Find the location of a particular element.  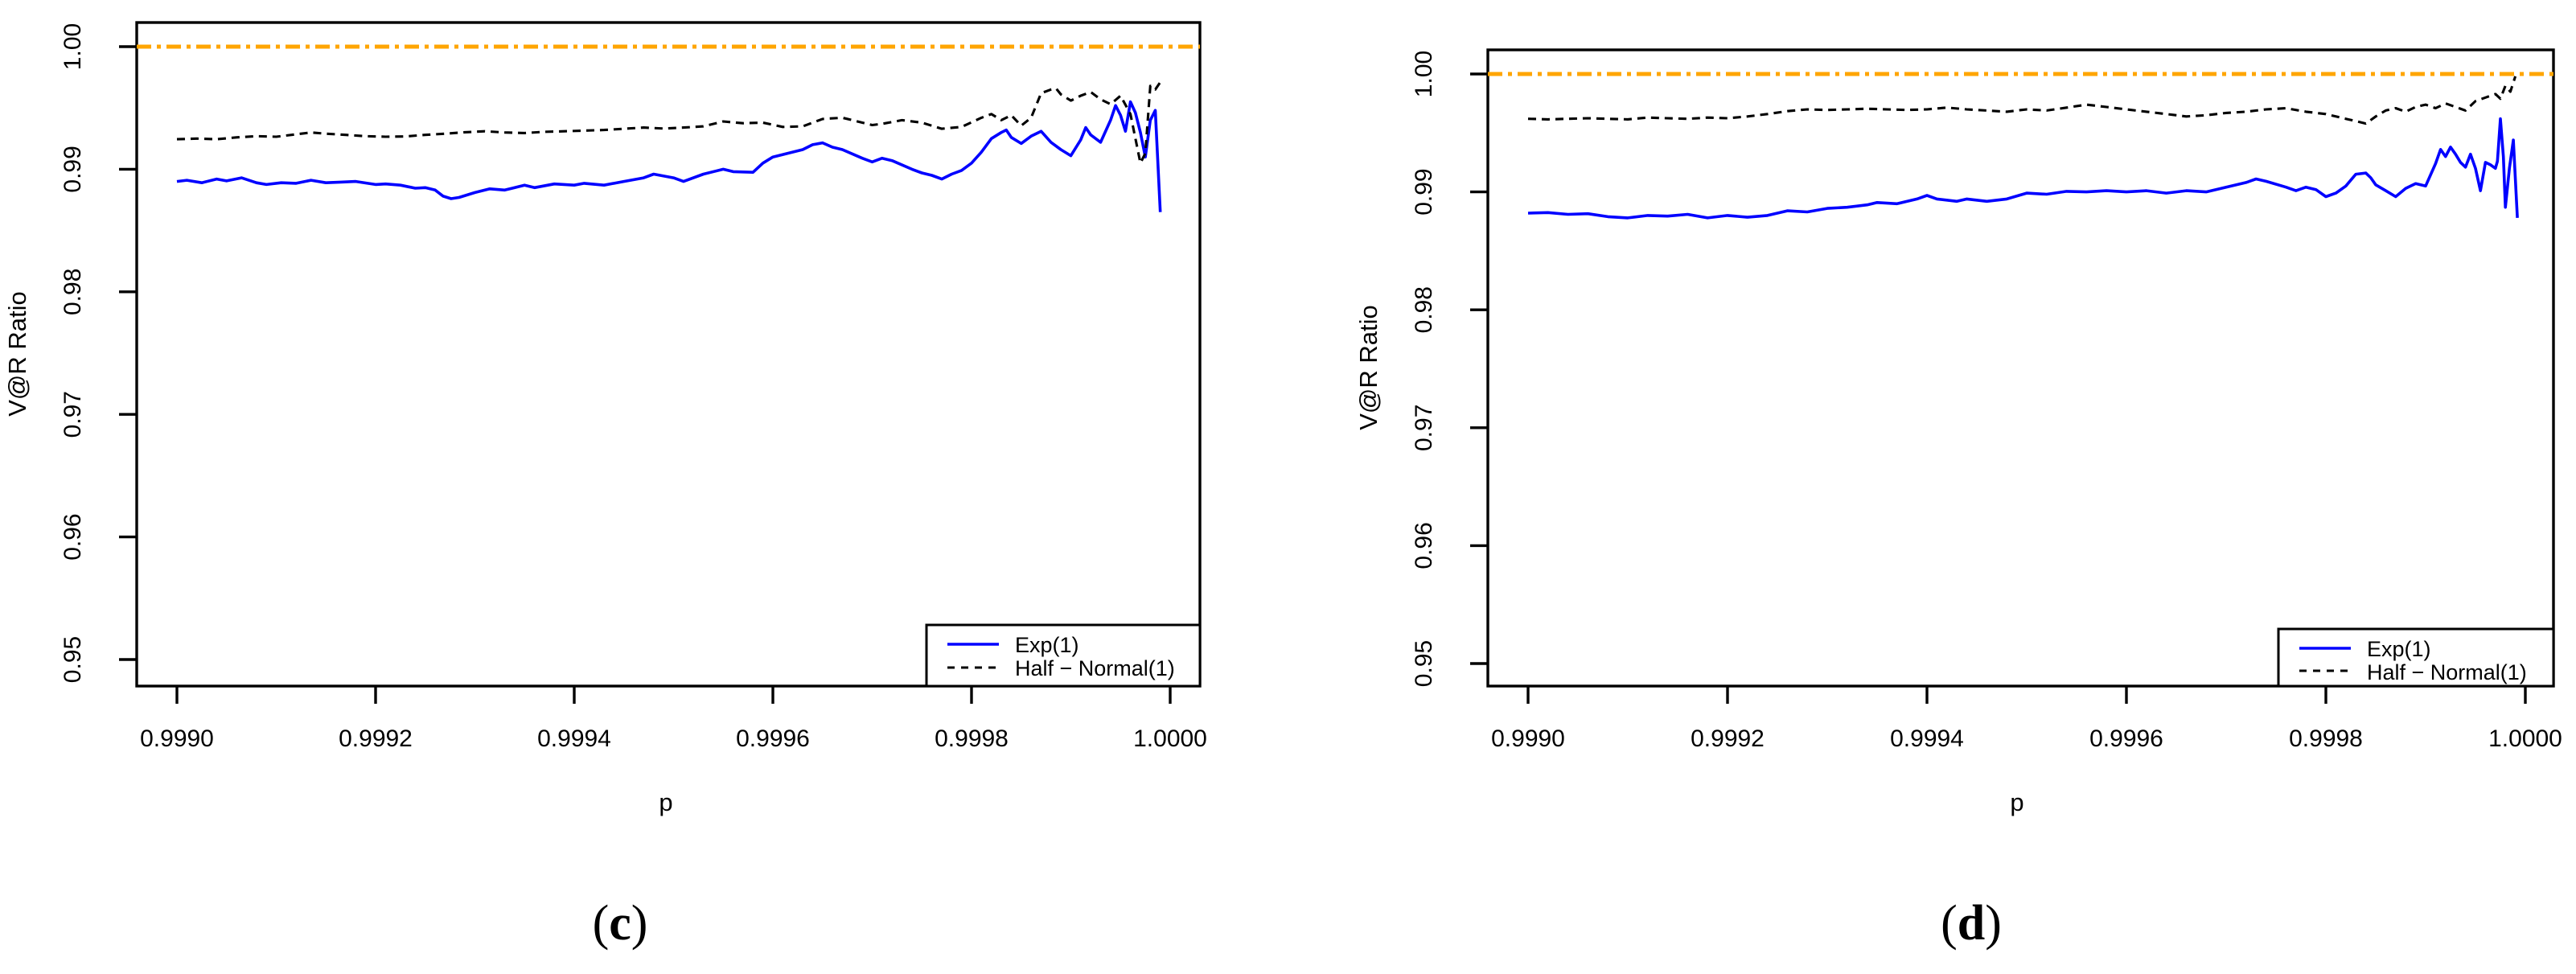

x-tick-label-d: 0.9996 is located at coordinates (2126, 739).